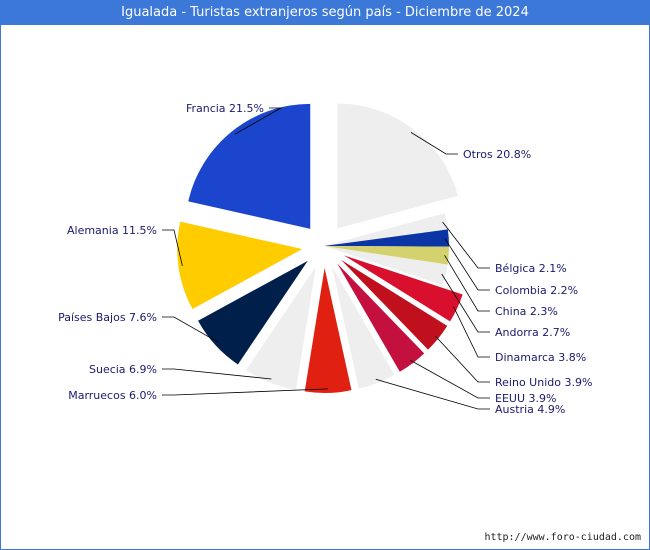 The width and height of the screenshot is (650, 550). Describe the element at coordinates (466, 245) in the screenshot. I see `leader-line-belgica` at that location.